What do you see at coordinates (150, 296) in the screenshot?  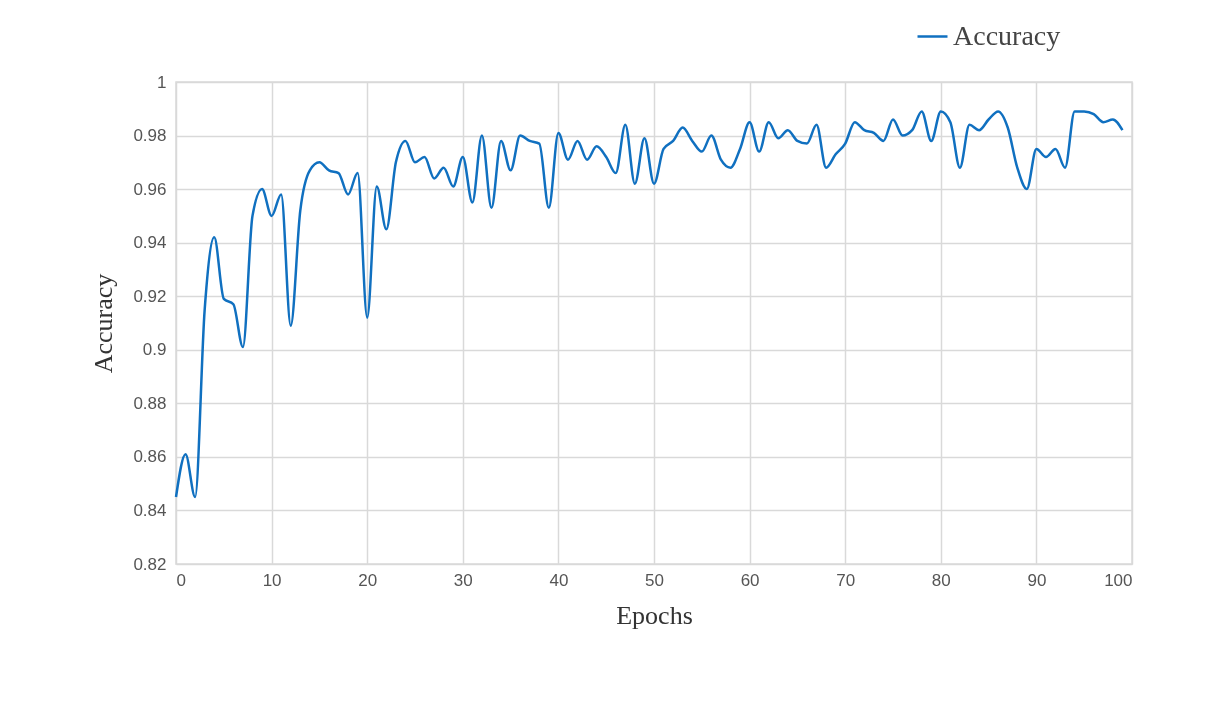 I see `y-tick-label: 0.92` at bounding box center [150, 296].